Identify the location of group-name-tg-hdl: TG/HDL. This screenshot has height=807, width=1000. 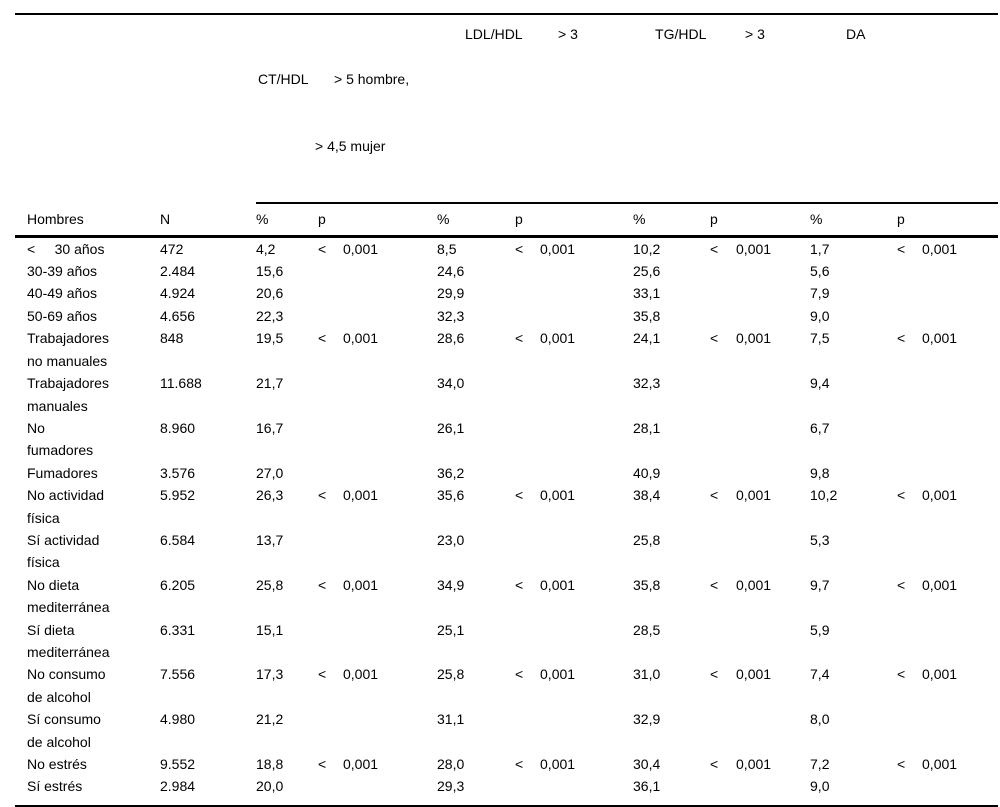
(681, 34).